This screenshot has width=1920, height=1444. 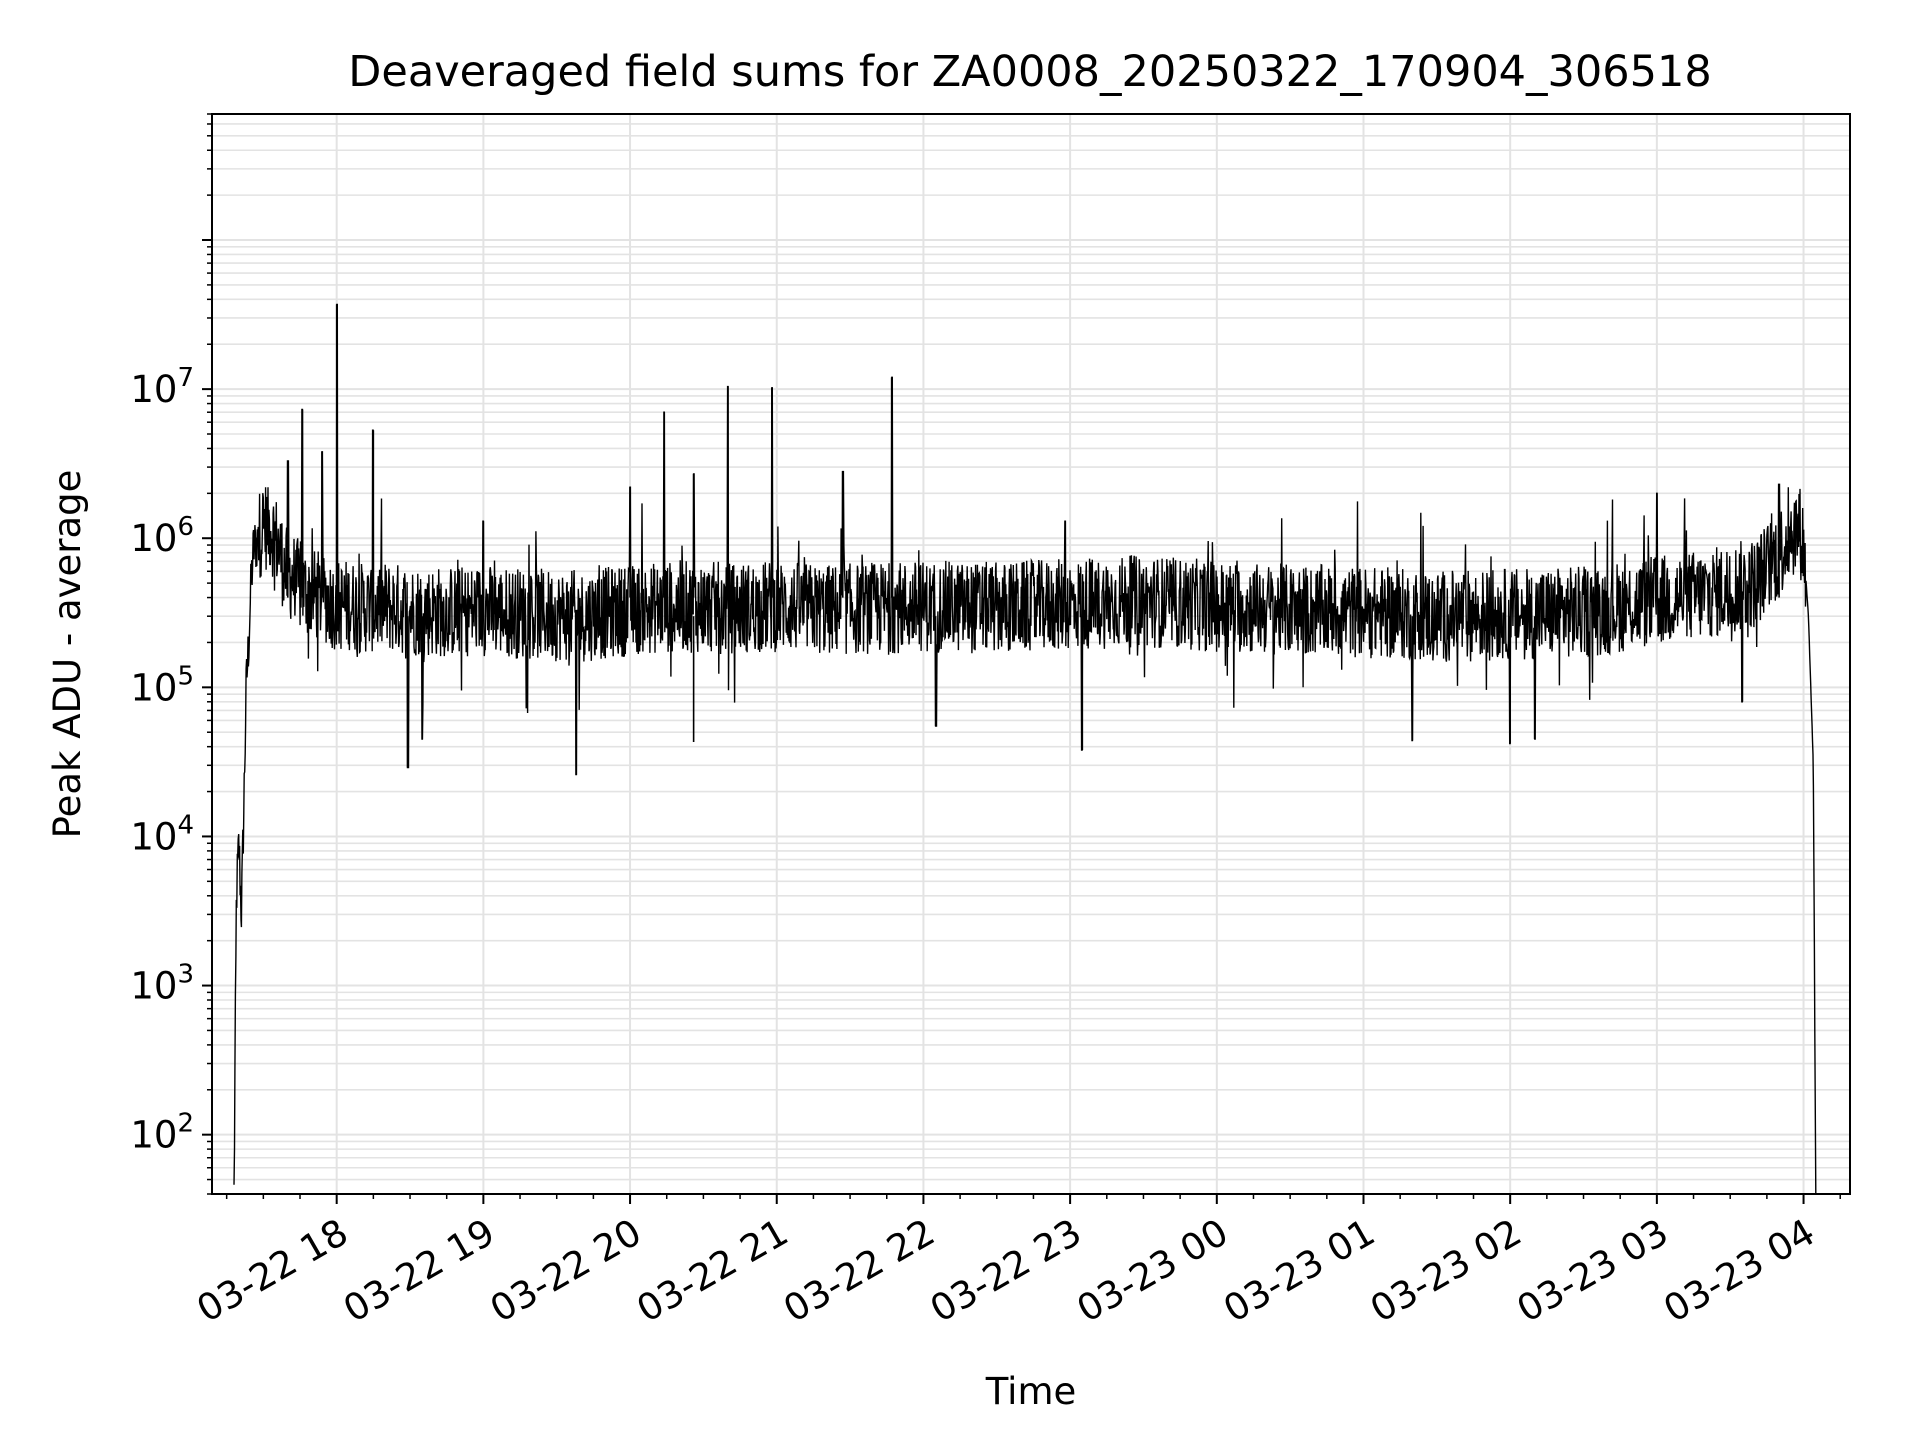 I want to click on y-tick-label: 107, so click(x=162, y=387).